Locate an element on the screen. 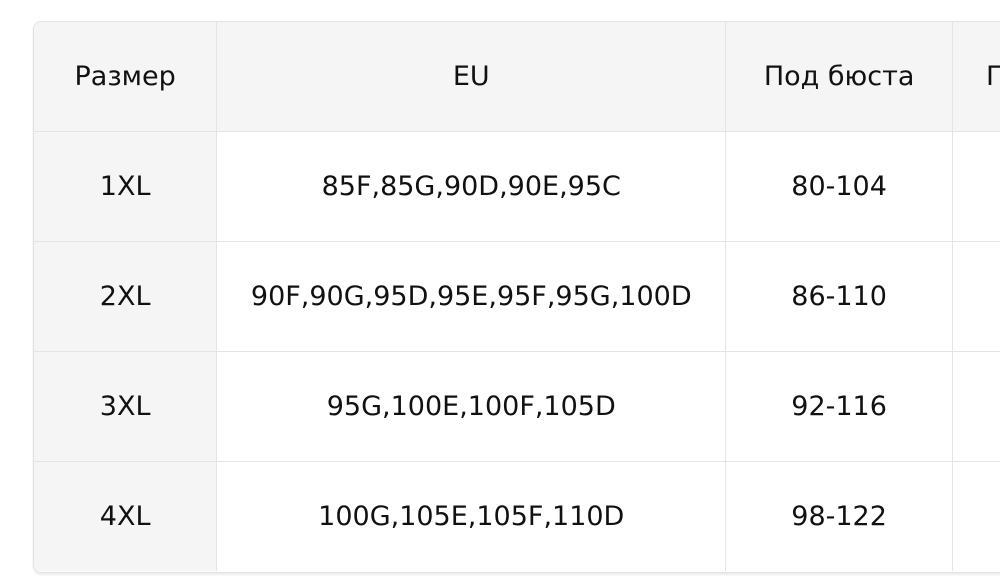 Image resolution: width=1000 pixels, height=584 pixels. cell-size: 3XL is located at coordinates (126, 406).